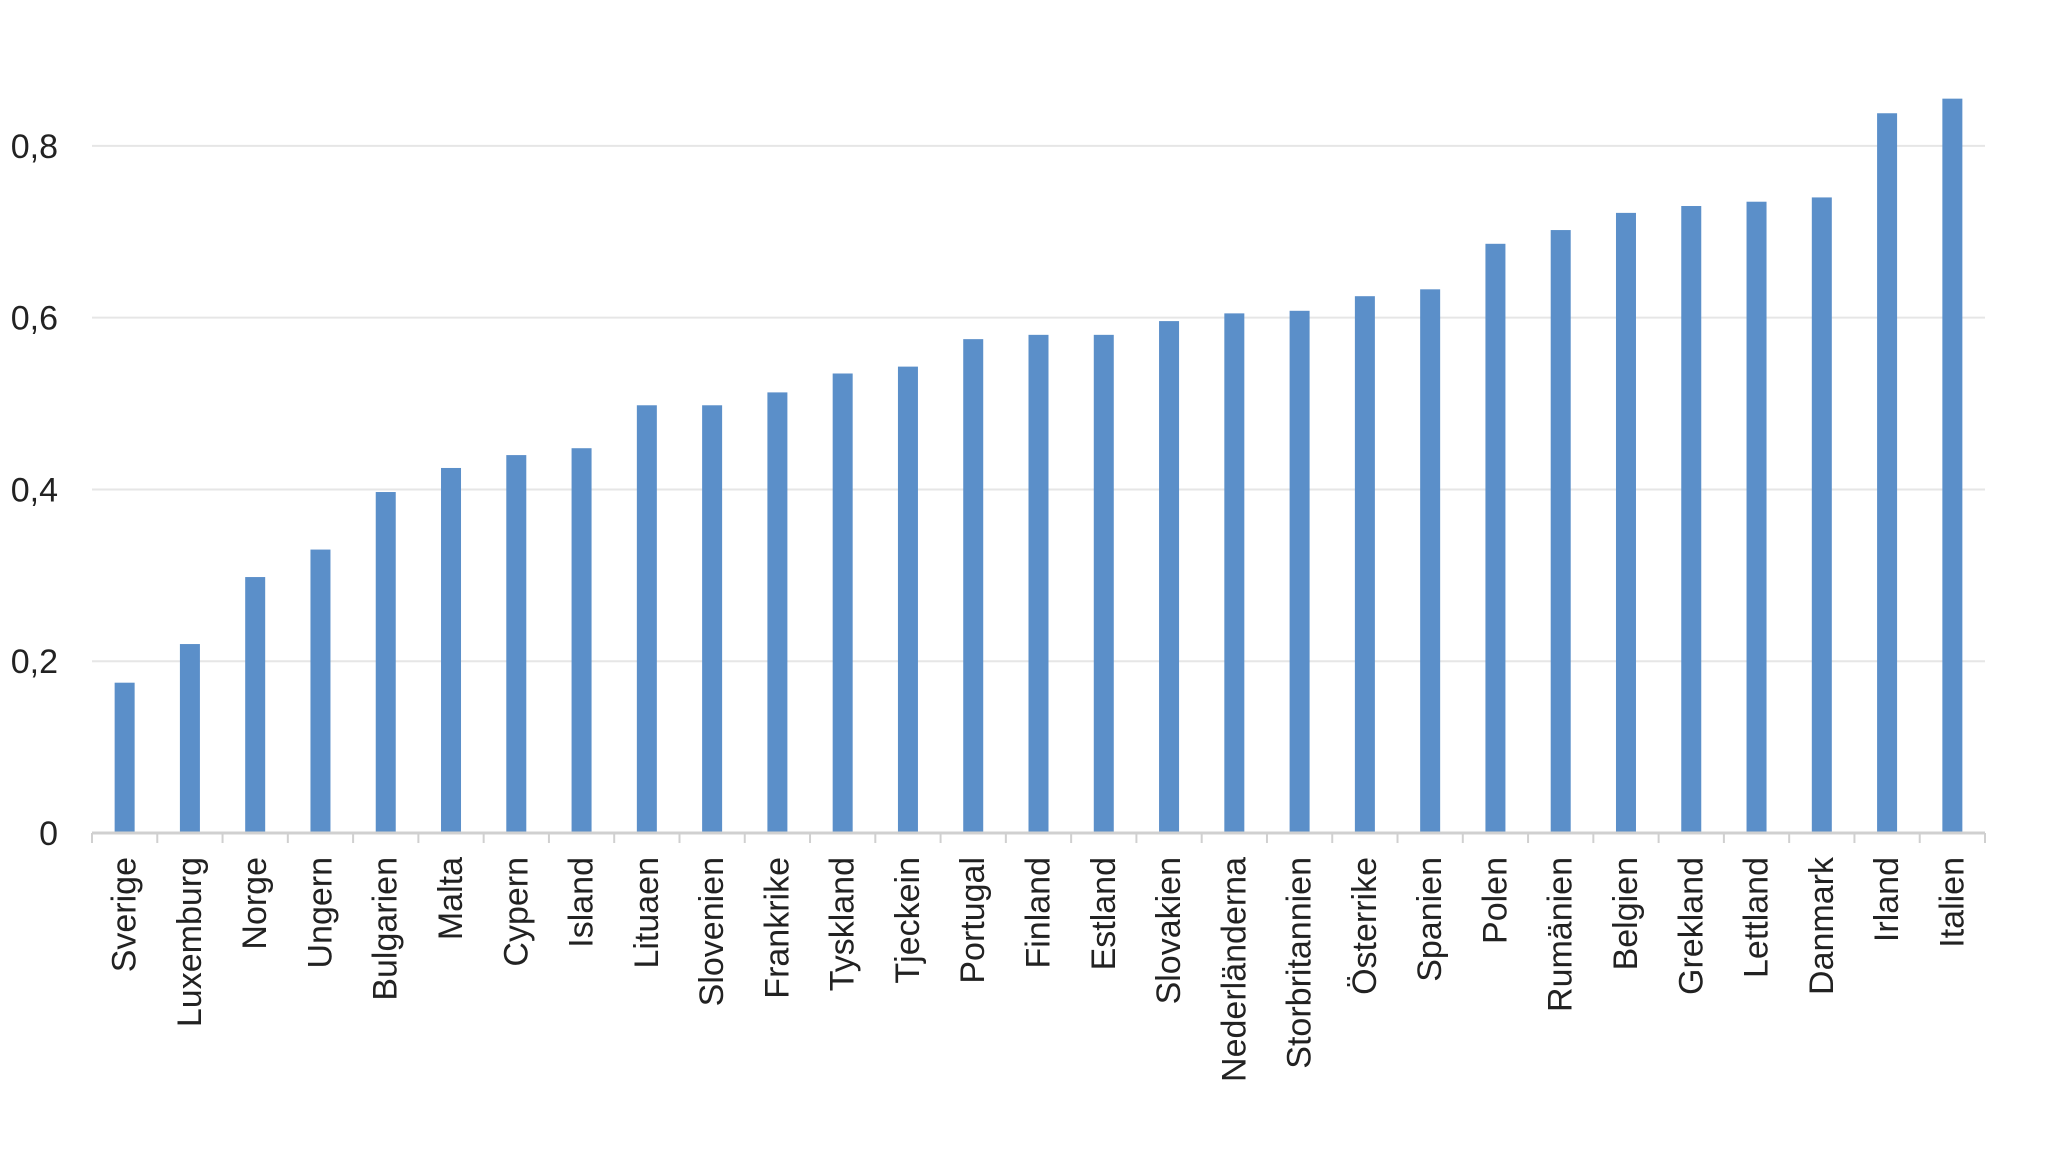  What do you see at coordinates (1364, 564) in the screenshot?
I see `bar-österrike` at bounding box center [1364, 564].